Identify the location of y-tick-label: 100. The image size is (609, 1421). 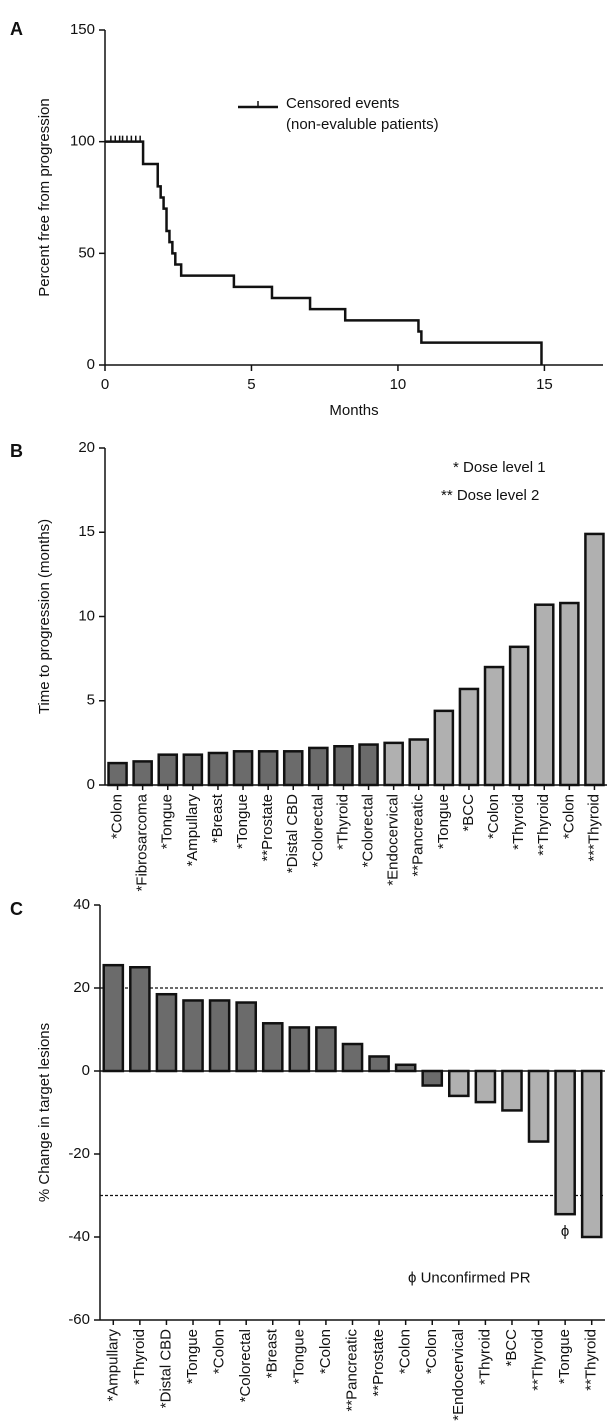
(82, 141).